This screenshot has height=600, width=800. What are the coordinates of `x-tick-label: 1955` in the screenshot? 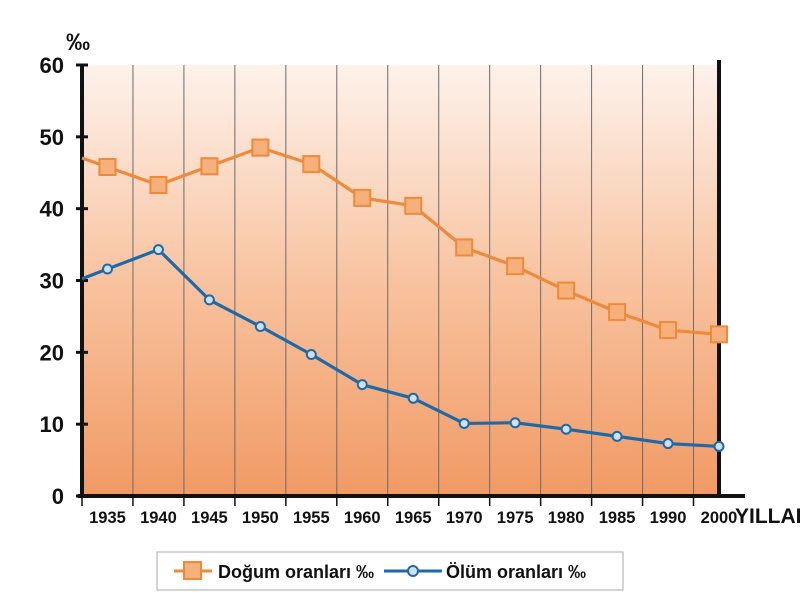 It's located at (311, 518).